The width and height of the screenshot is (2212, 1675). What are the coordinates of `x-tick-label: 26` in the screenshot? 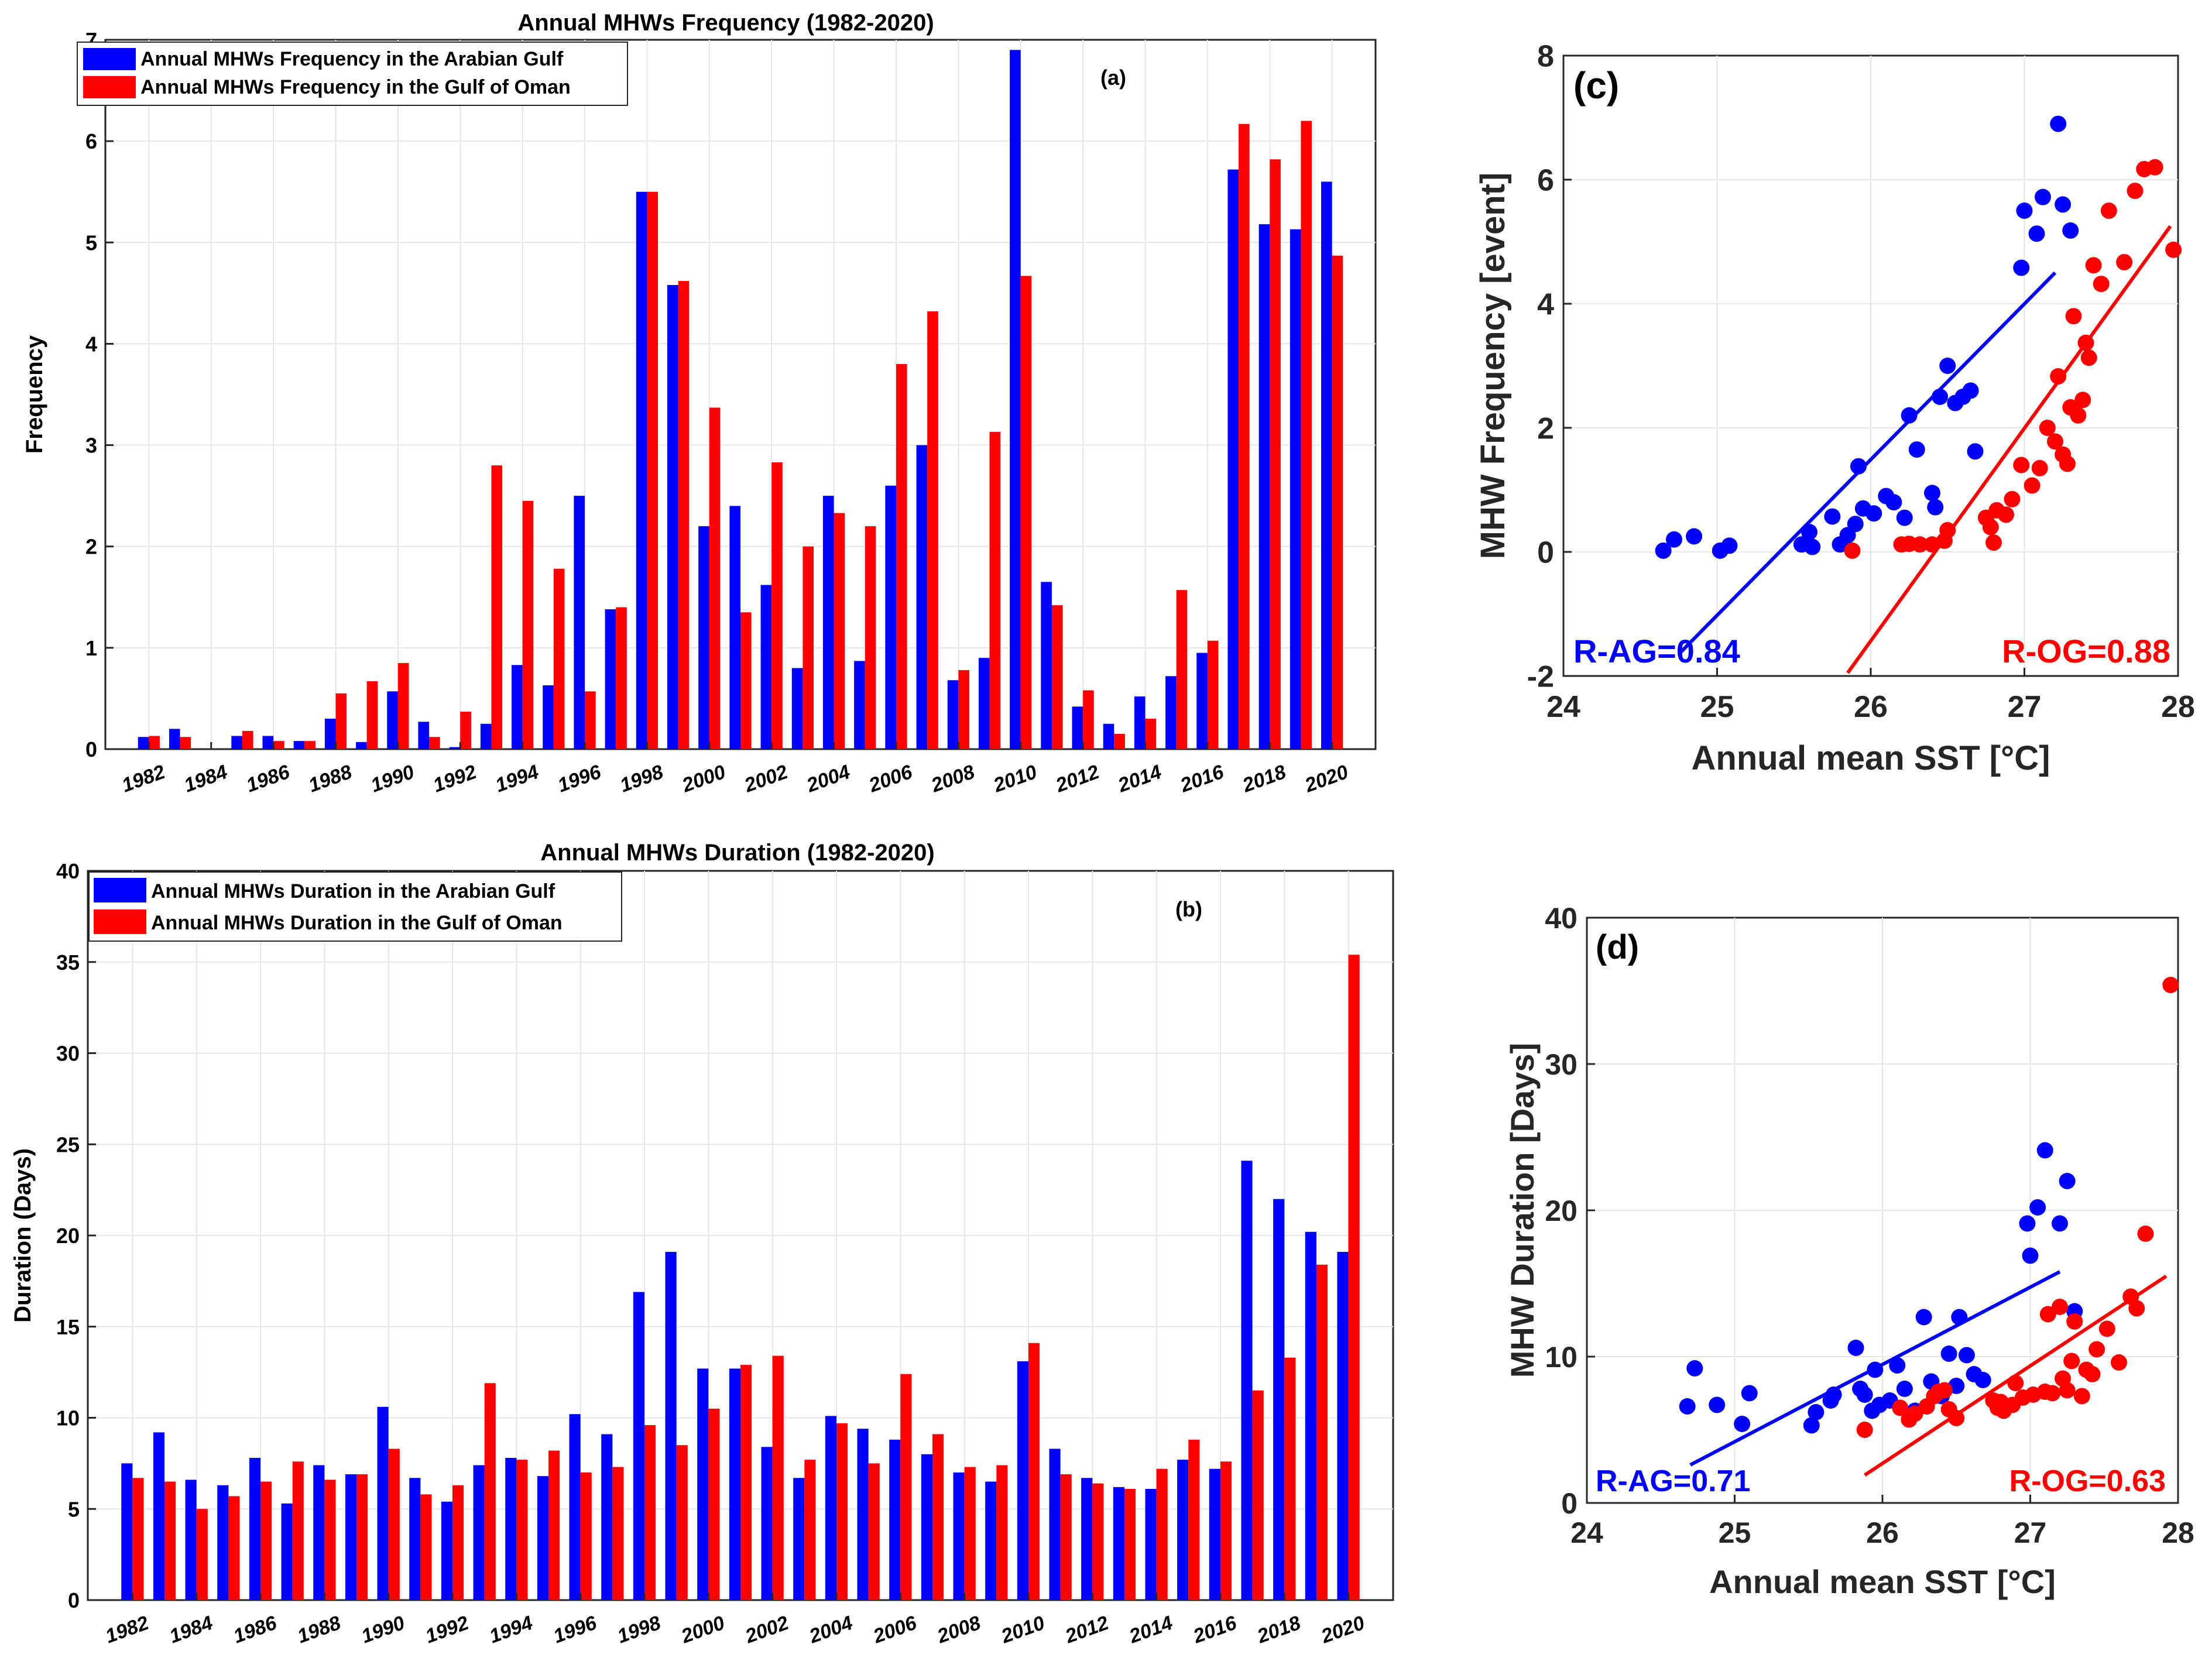 It's located at (1882, 1532).